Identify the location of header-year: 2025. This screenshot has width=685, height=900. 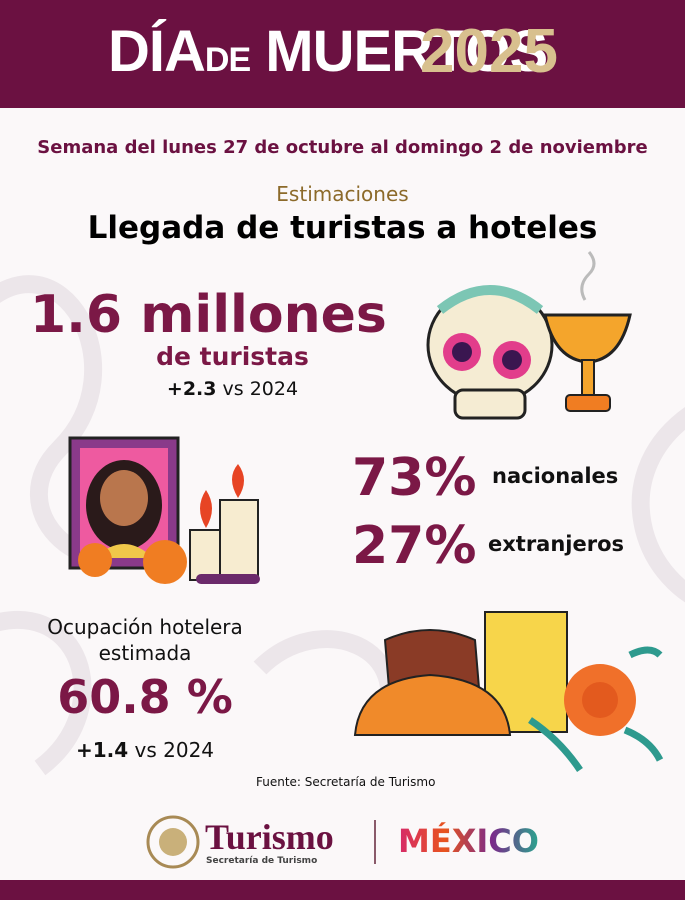
(489, 51).